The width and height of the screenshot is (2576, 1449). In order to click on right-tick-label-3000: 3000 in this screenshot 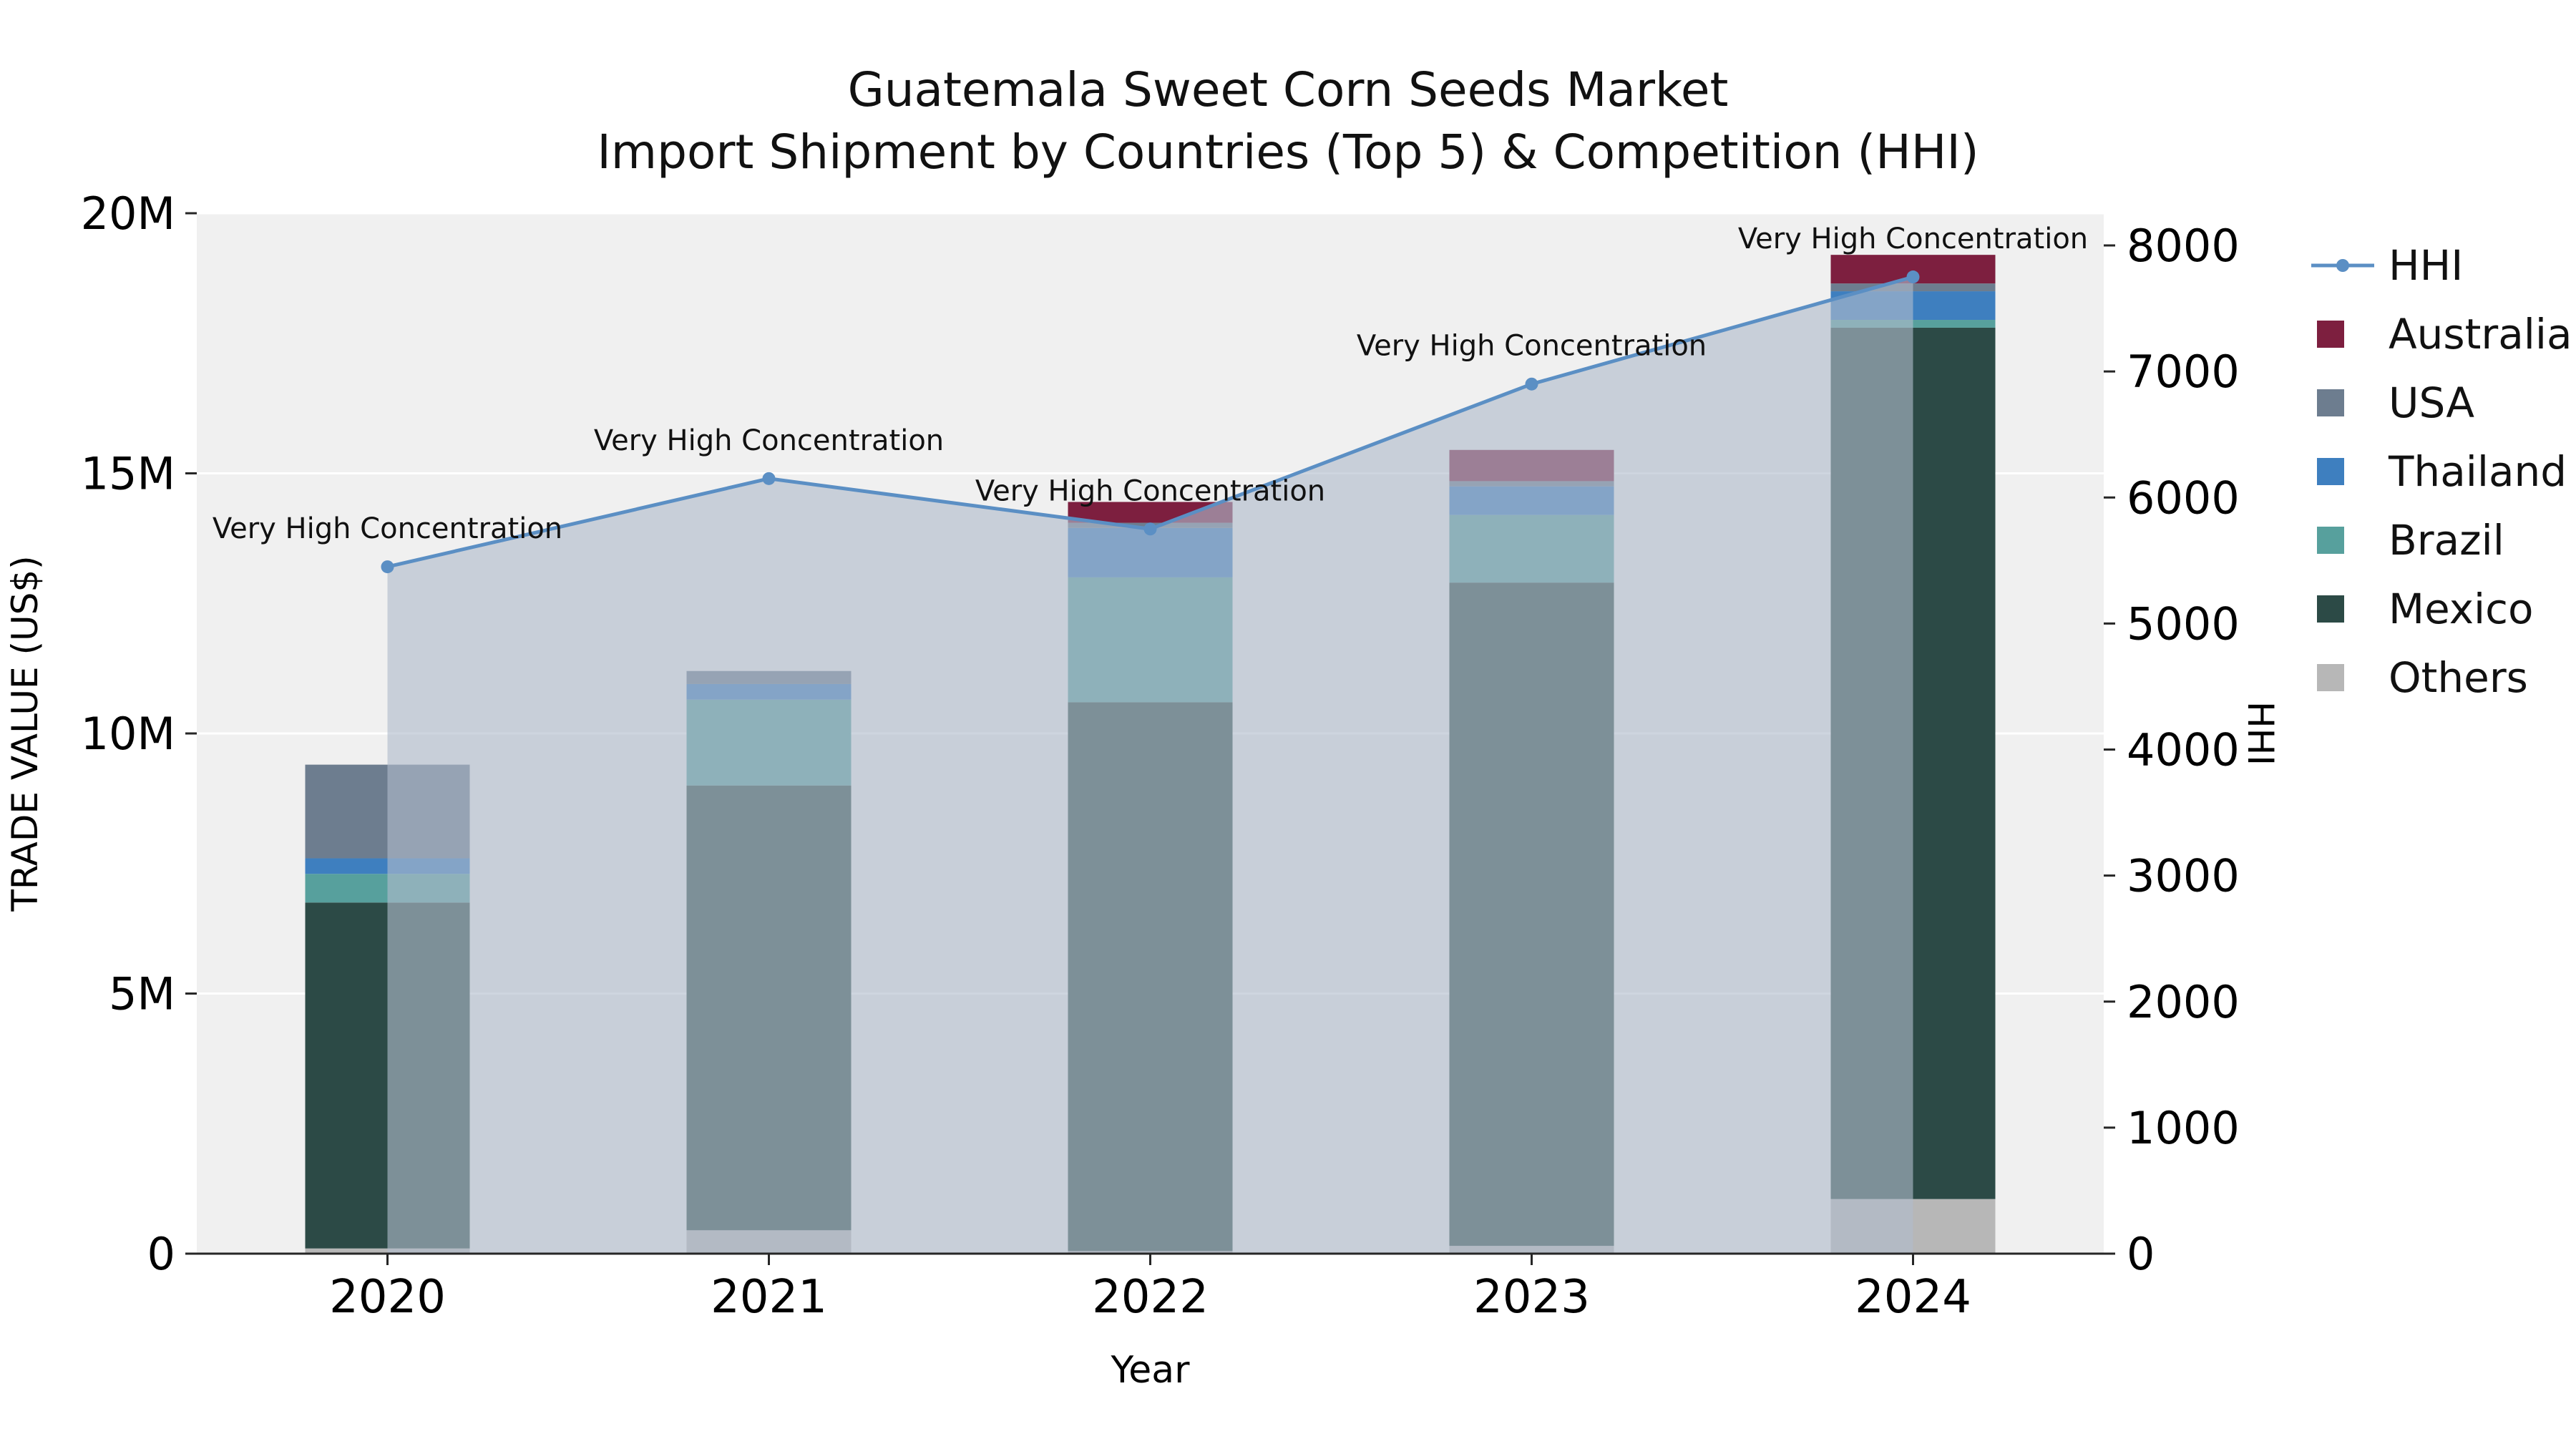, I will do `click(2183, 876)`.